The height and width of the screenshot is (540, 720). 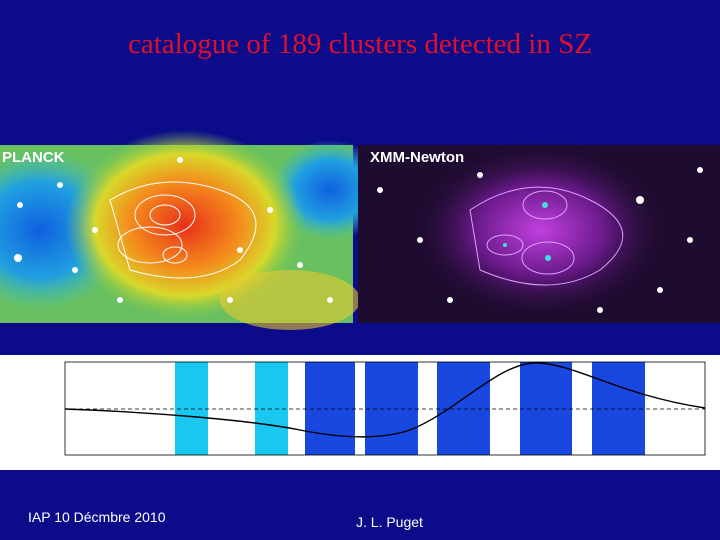 What do you see at coordinates (33, 157) in the screenshot?
I see `image-label: PLANCK` at bounding box center [33, 157].